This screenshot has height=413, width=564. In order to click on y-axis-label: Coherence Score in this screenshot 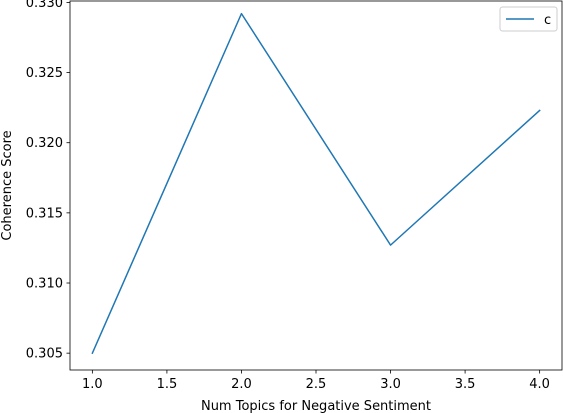, I will do `click(7, 185)`.